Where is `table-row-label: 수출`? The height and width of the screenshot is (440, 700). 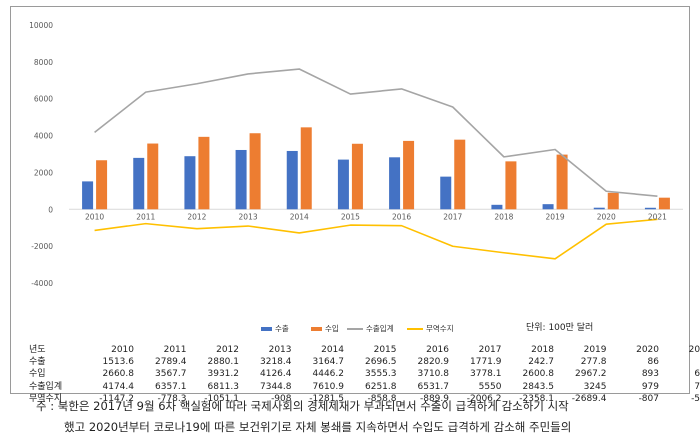
table-row-label: 수출 is located at coordinates (37, 362).